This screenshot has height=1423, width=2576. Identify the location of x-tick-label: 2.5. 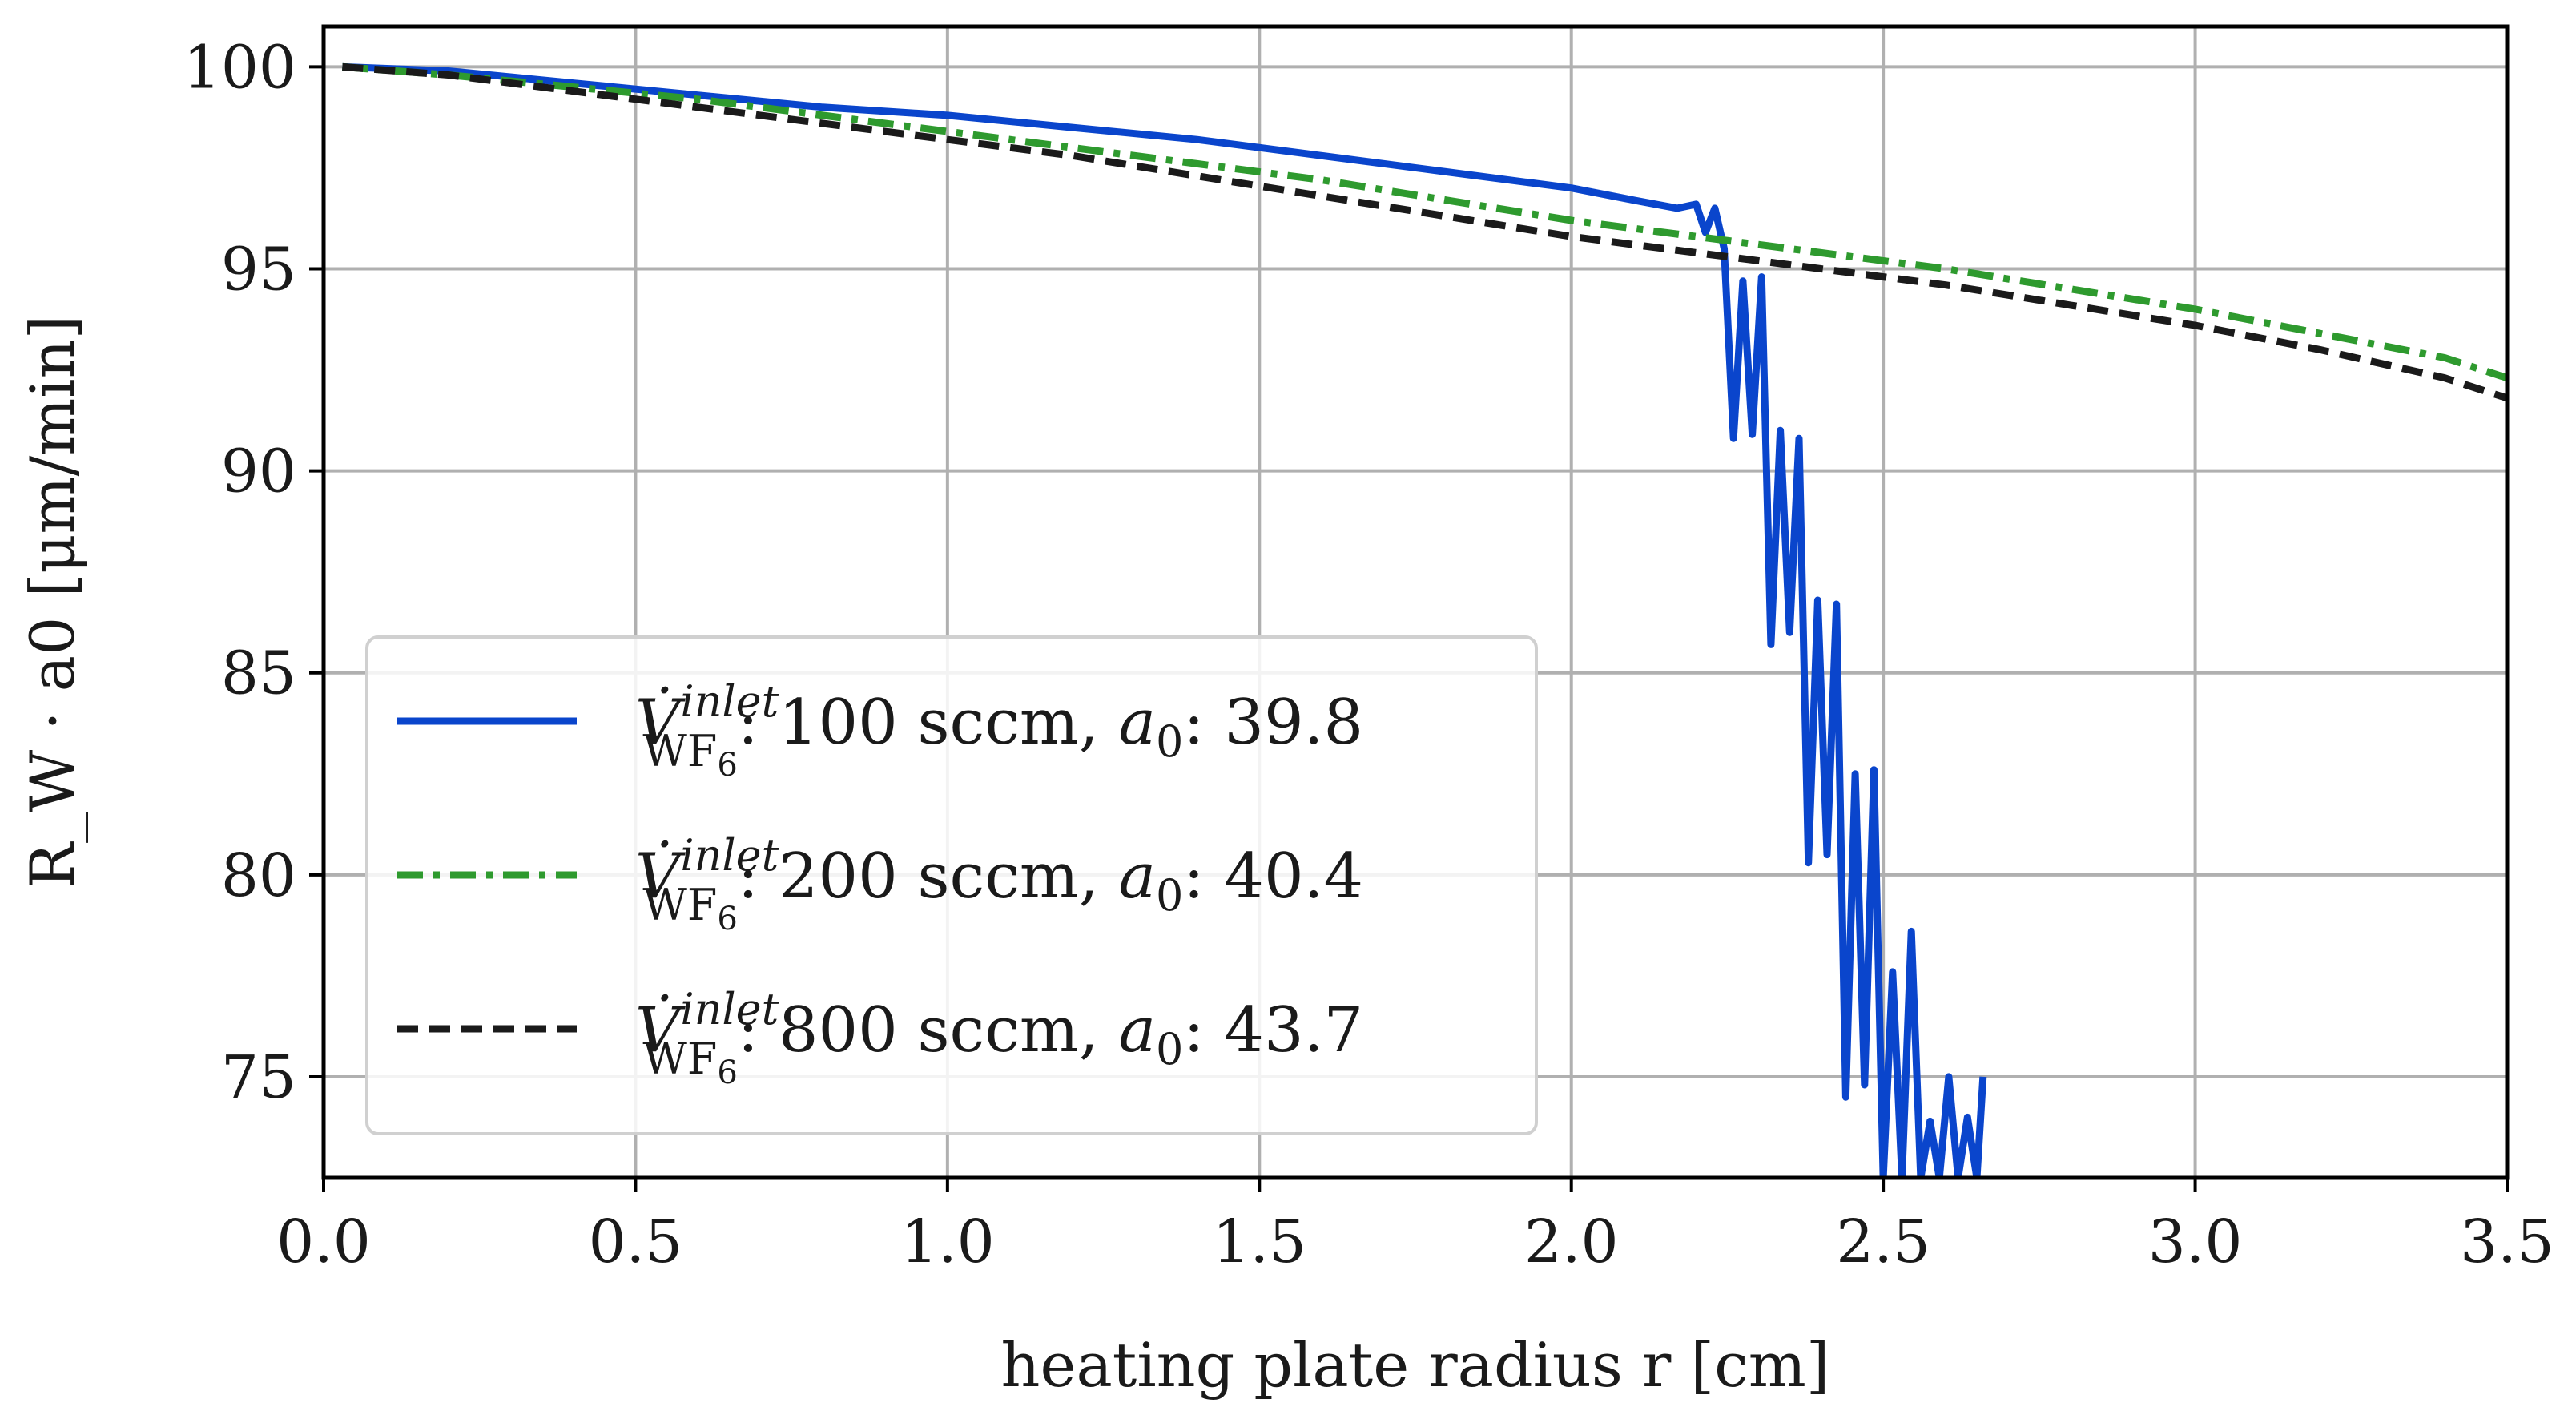
(1883, 1242).